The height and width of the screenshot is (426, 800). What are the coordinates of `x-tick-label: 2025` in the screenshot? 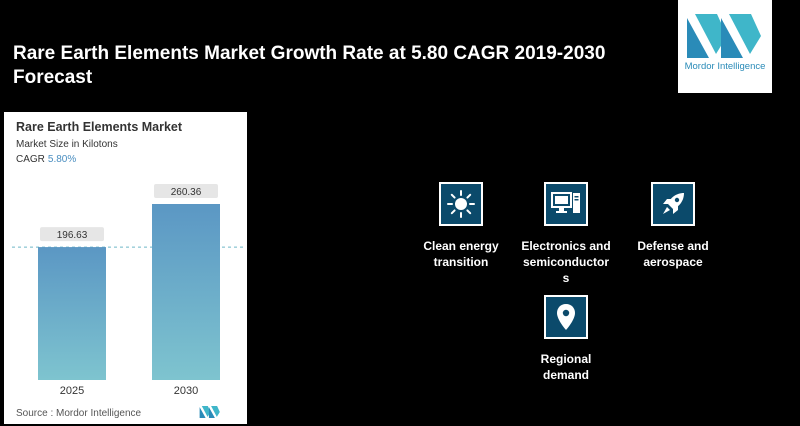 It's located at (72, 391).